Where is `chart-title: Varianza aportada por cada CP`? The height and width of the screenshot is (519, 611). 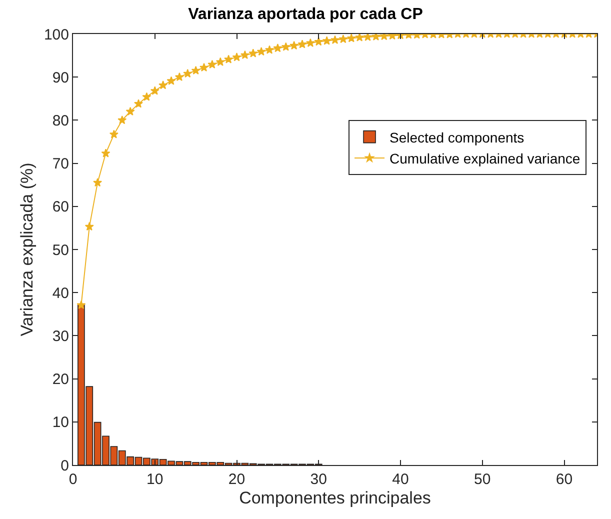
chart-title: Varianza aportada por cada CP is located at coordinates (306, 14).